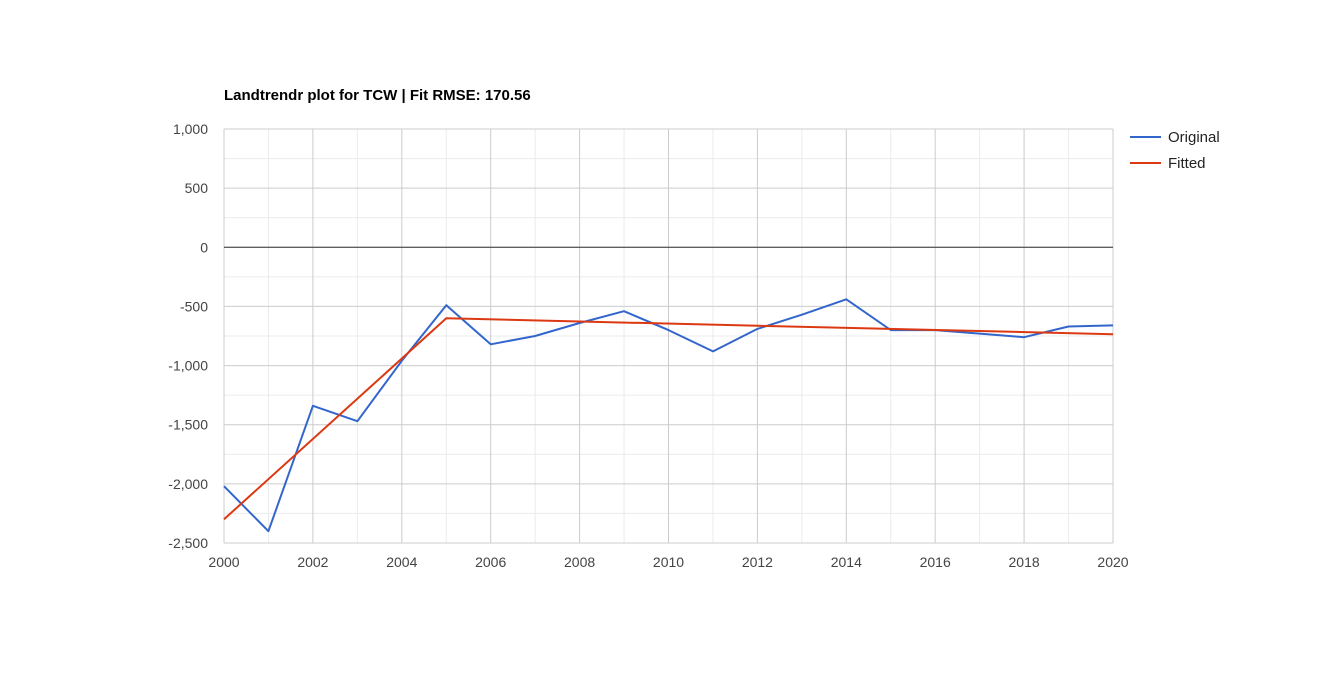  Describe the element at coordinates (188, 366) in the screenshot. I see `y-tick-label: -1,000` at that location.